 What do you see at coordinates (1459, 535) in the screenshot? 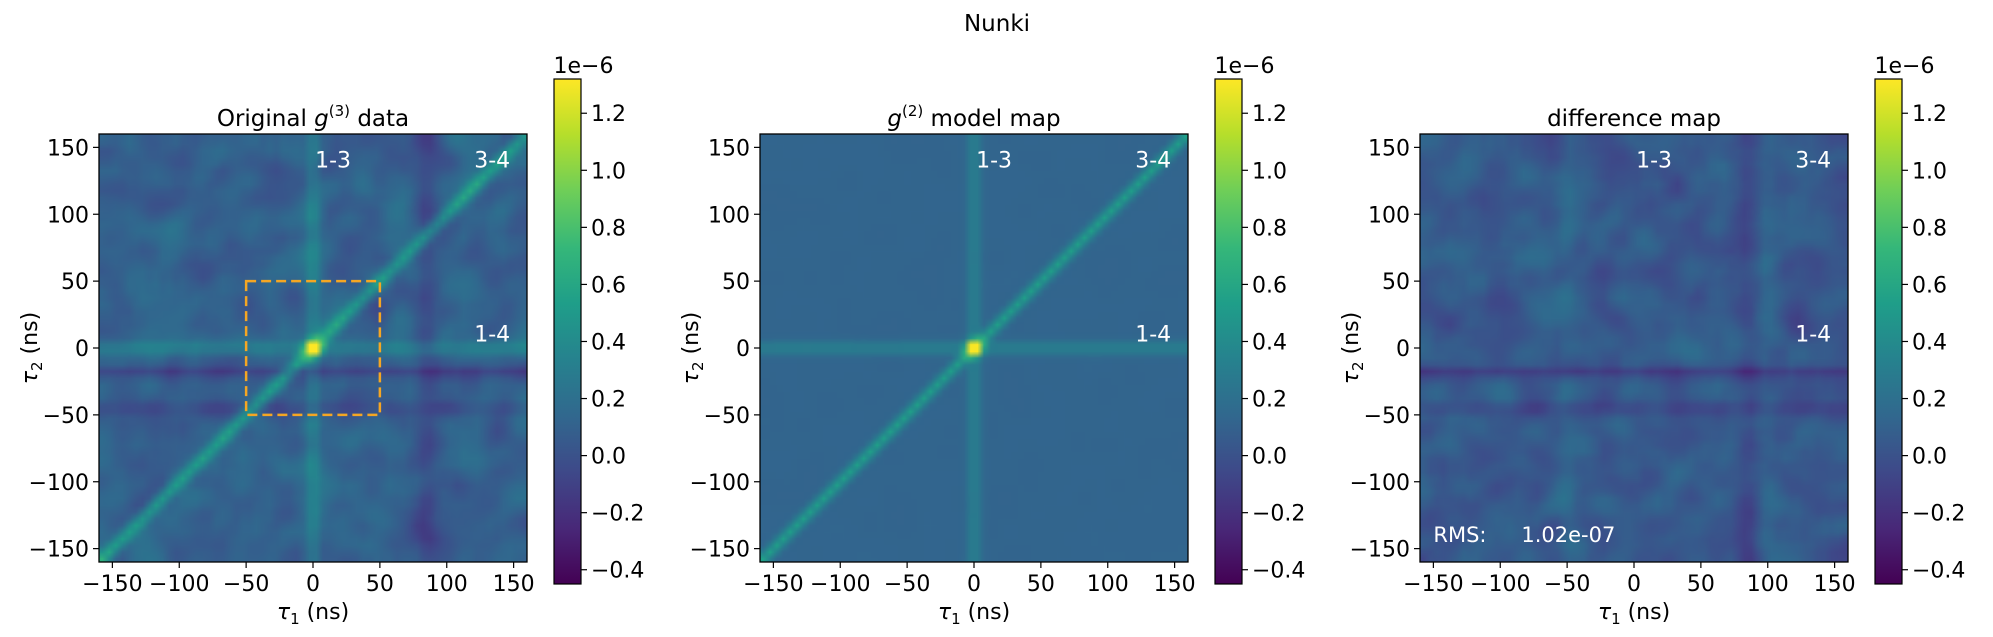
I see `rms-label: RMS:` at bounding box center [1459, 535].